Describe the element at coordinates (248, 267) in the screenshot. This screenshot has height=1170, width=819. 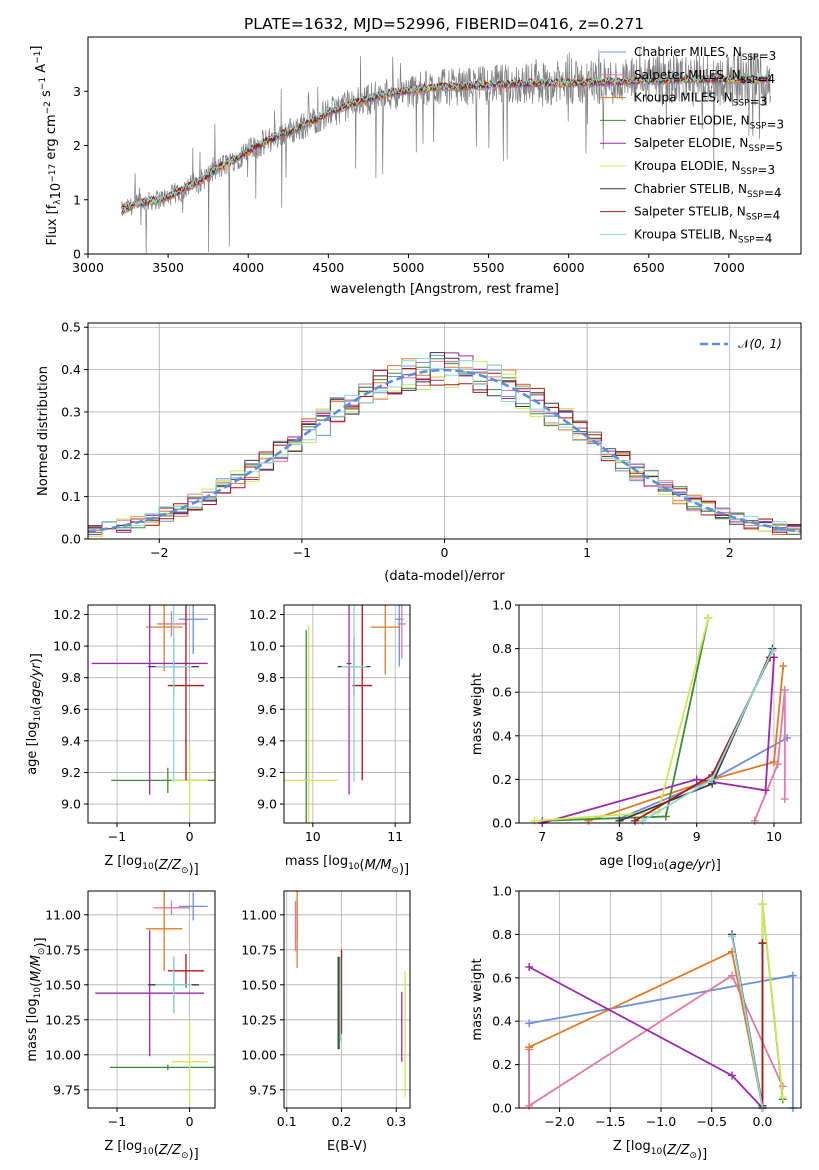
I see `x-tick-label: 4000` at that location.